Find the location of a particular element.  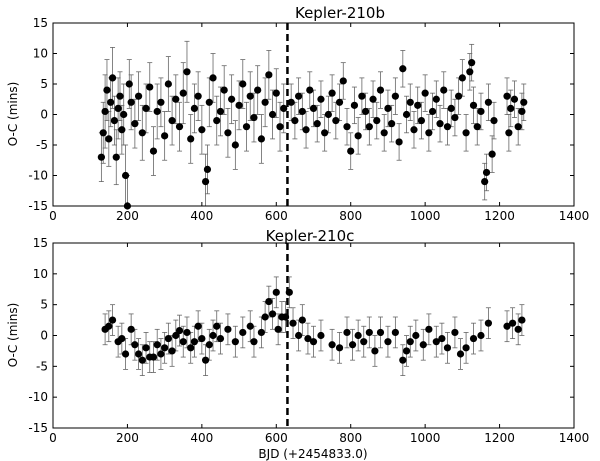

y-tick-label: 10 is located at coordinates (40, 54).